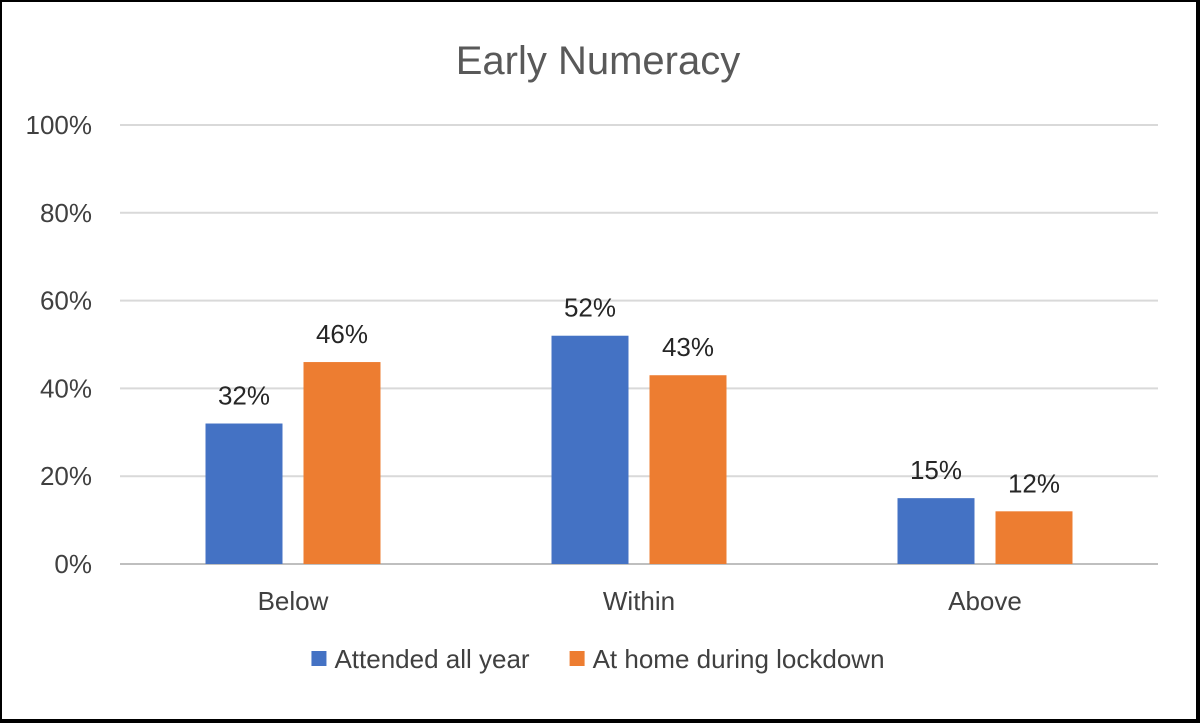  I want to click on legend-label: At home during lockdown, so click(739, 659).